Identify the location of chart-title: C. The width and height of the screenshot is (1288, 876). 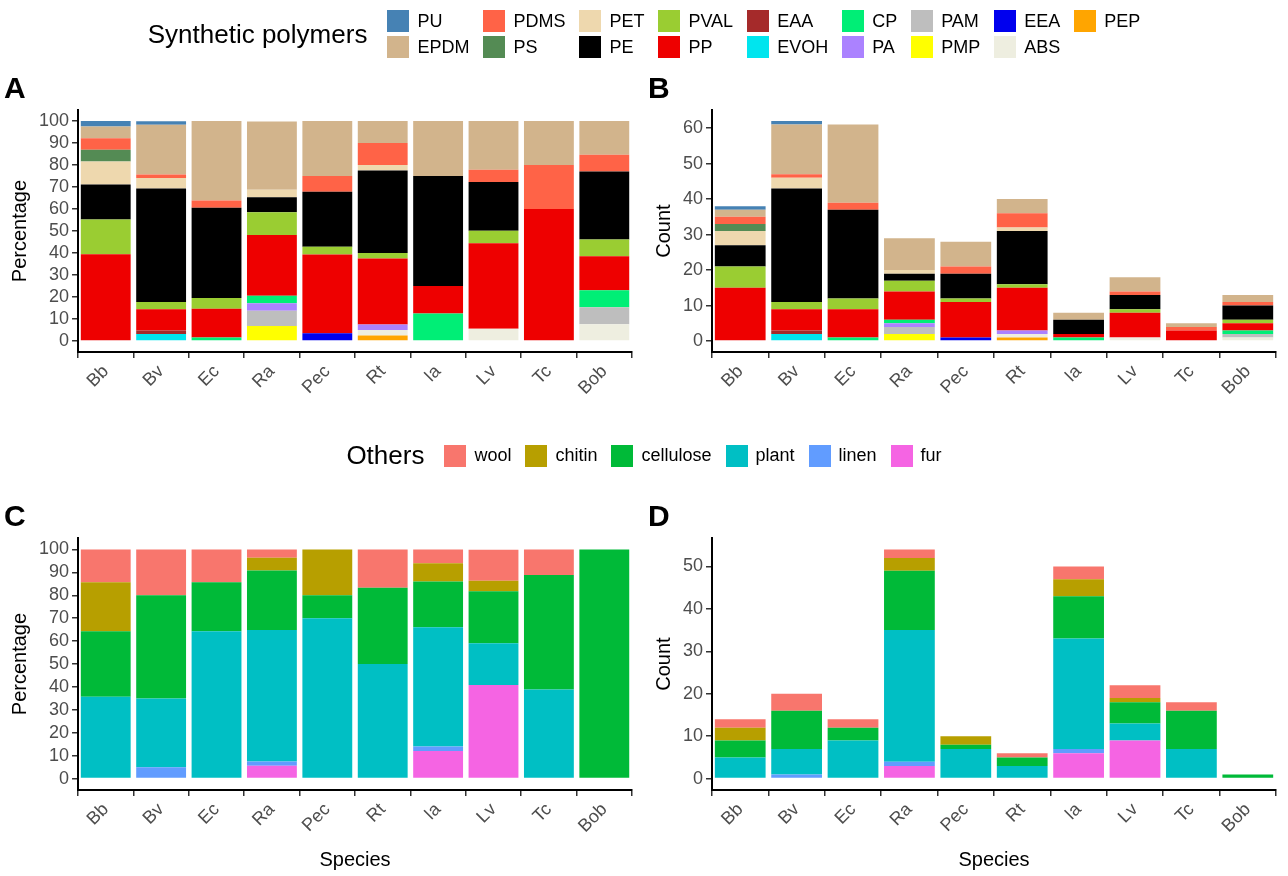
(15, 516).